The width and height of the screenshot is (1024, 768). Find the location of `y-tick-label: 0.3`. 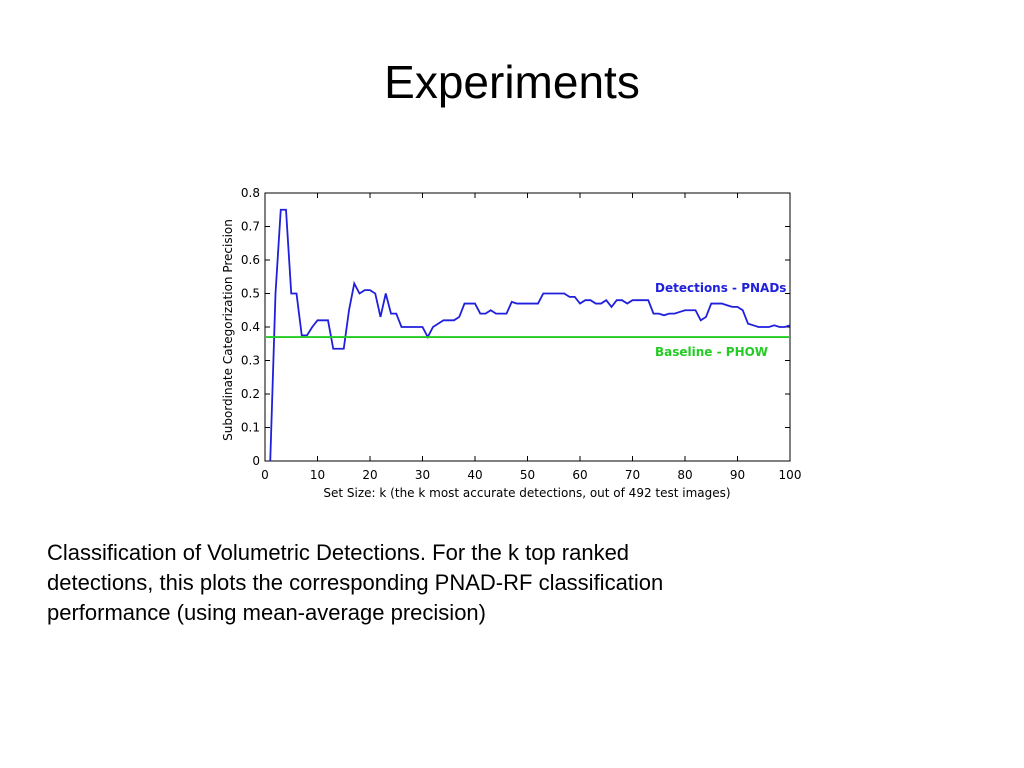

y-tick-label: 0.3 is located at coordinates (250, 361).